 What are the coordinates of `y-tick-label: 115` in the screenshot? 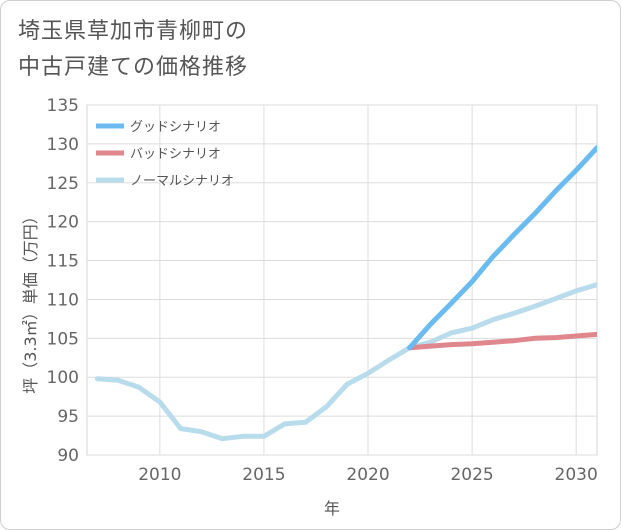 It's located at (63, 262).